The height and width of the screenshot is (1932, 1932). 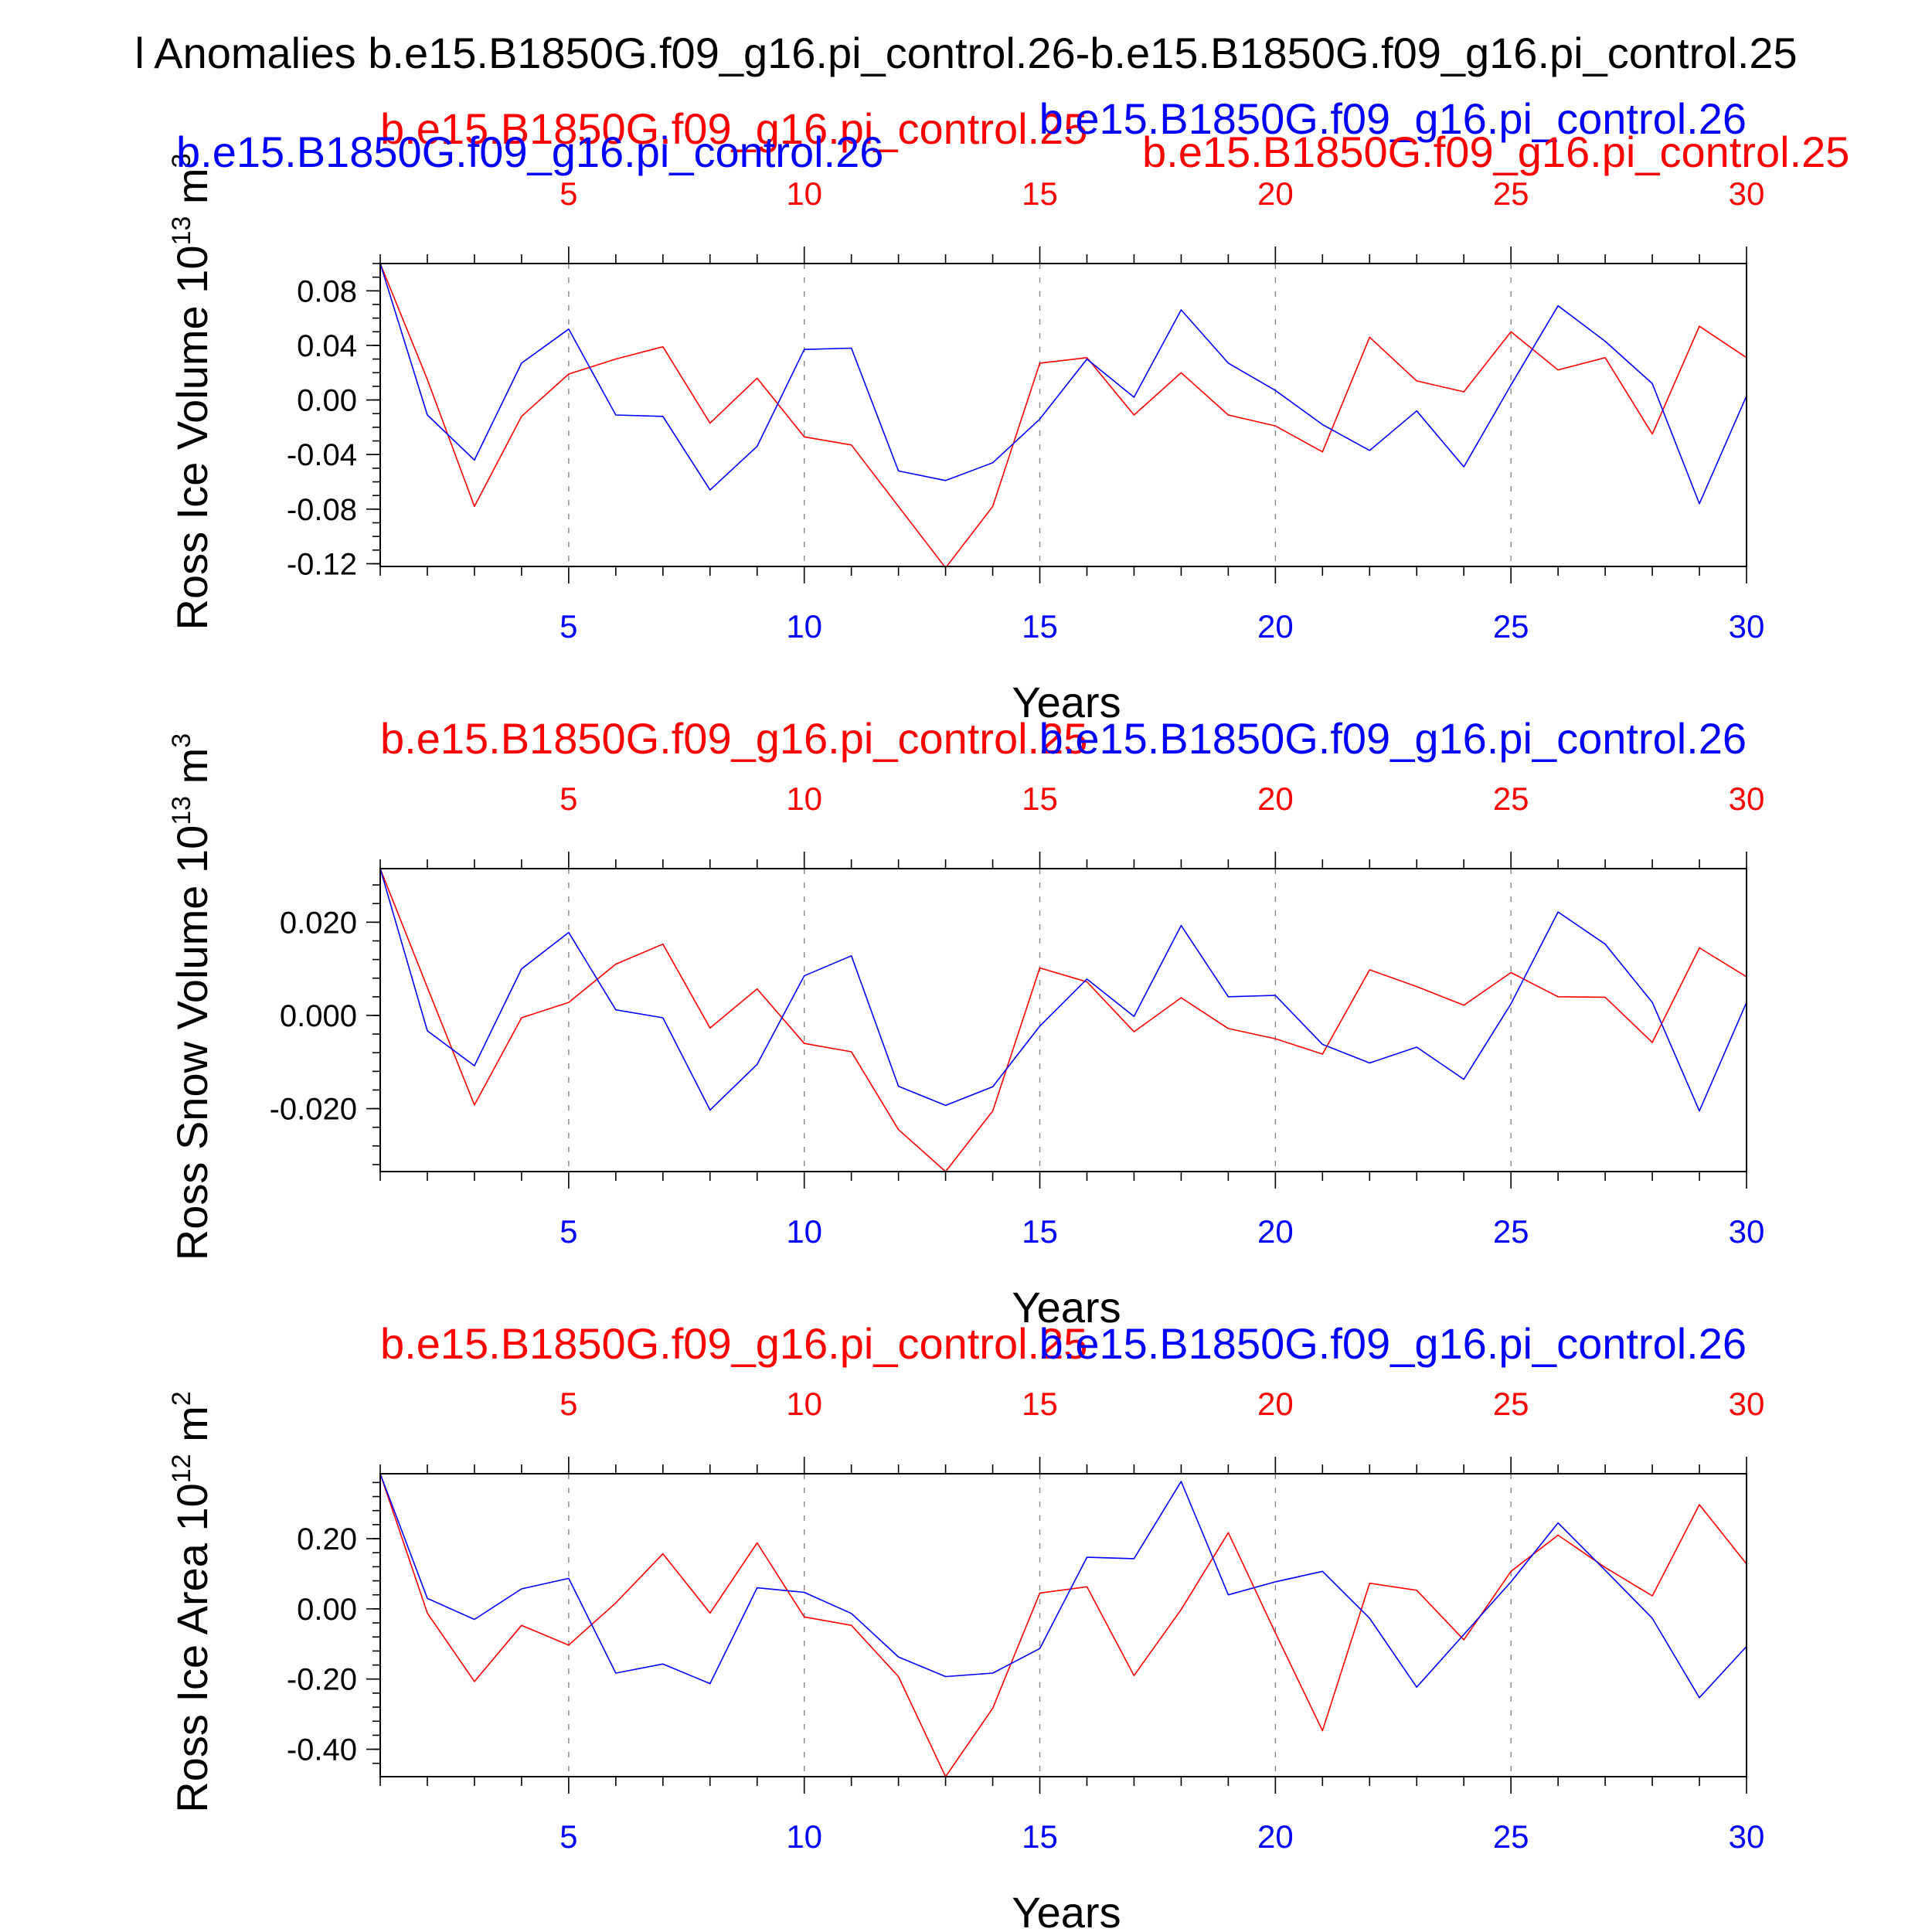 I want to click on legend-label-control-26-secondary: b.e15.B1850G.f09_g16.pi_control.26, so click(x=529, y=152).